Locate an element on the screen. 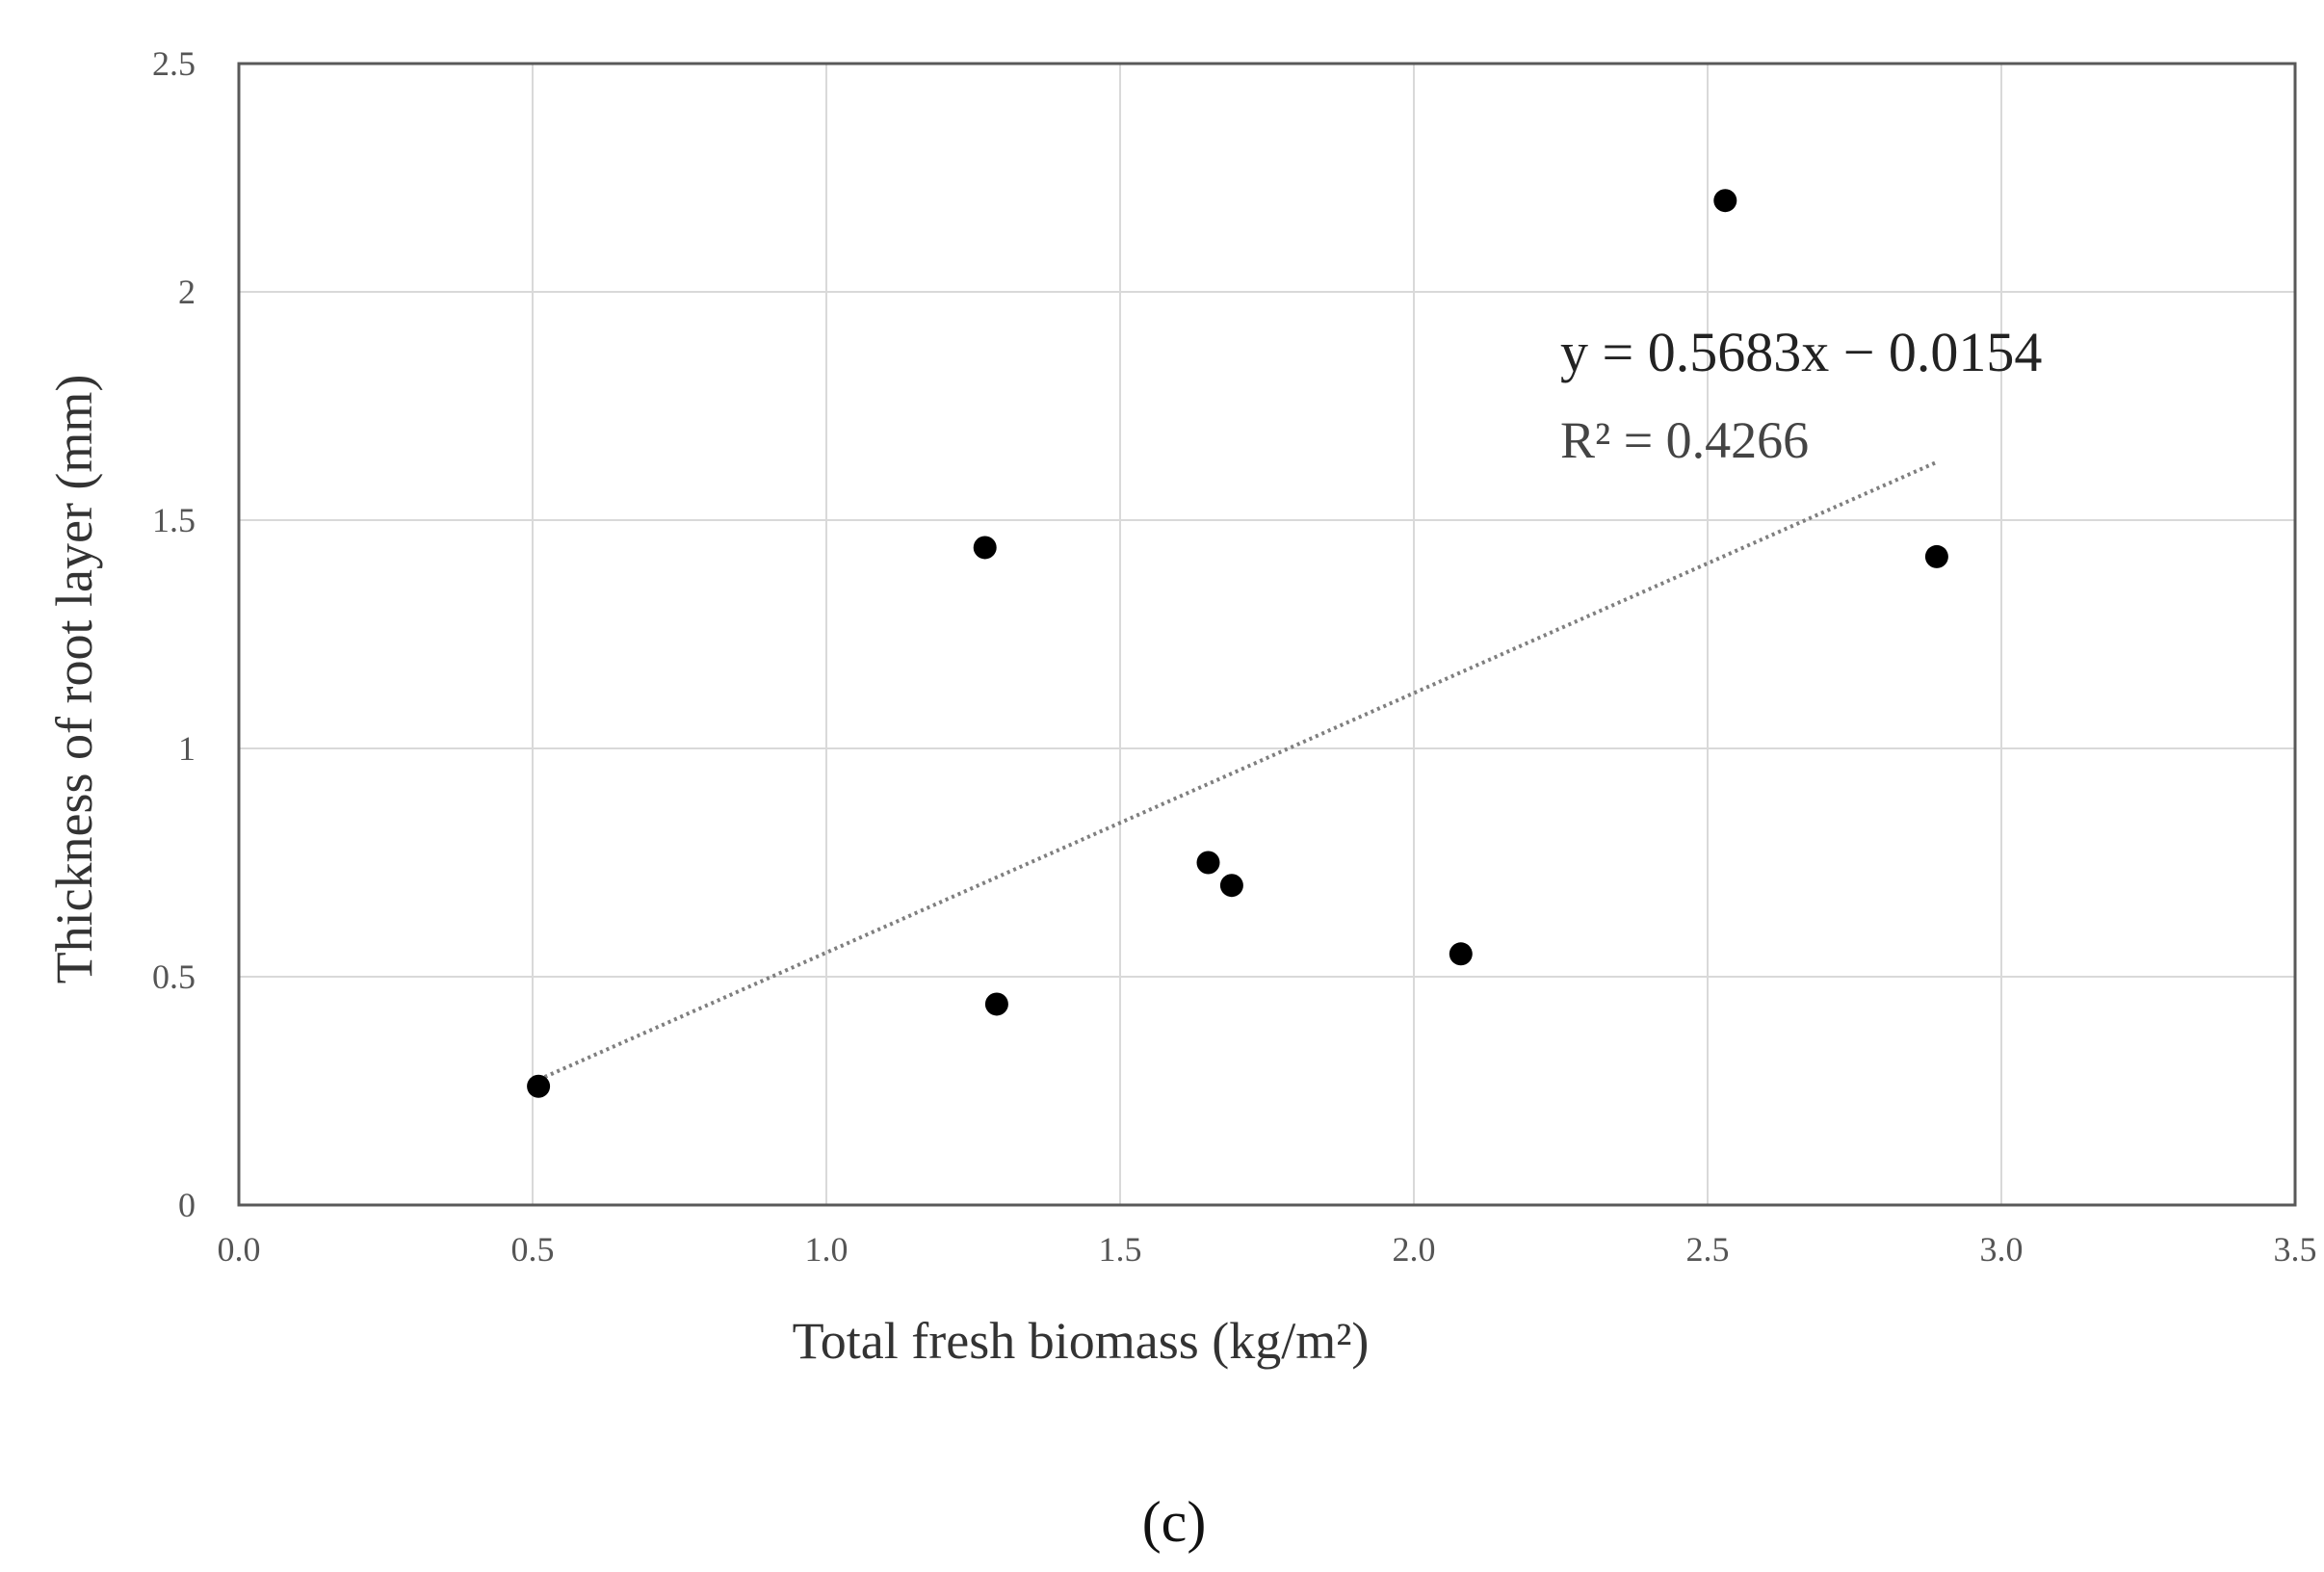 Image resolution: width=2324 pixels, height=1572 pixels. x-tick-labels: 0.0 0.5 1.0 1.5 2.0 2.5 3.0 3.5 is located at coordinates (1268, 1249).